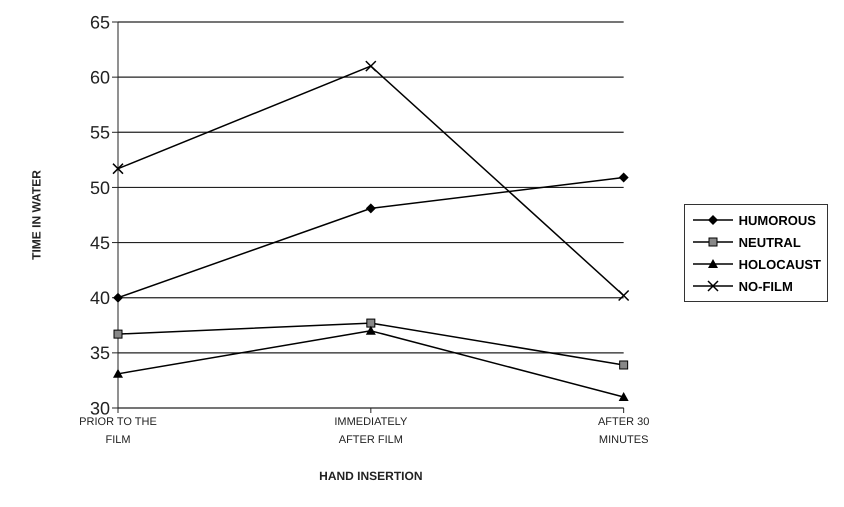 The height and width of the screenshot is (507, 844). I want to click on y-axis-title: TIME IN WATER, so click(36, 215).